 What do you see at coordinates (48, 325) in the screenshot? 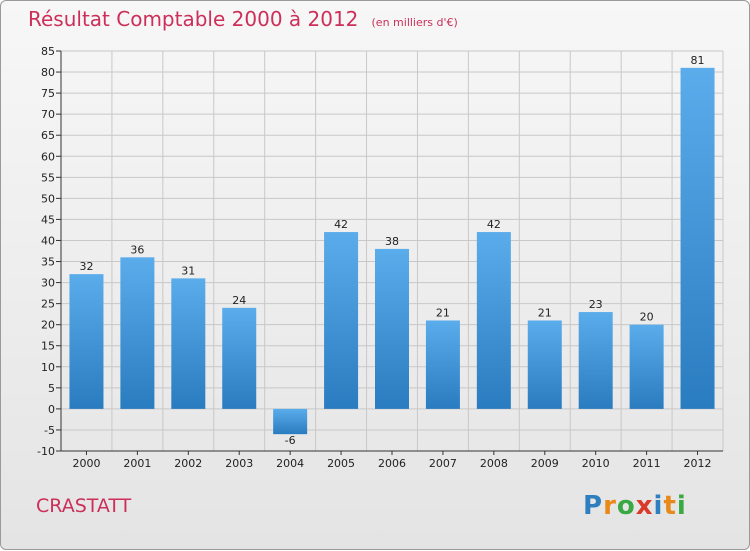
I see `y-tick-label: 20` at bounding box center [48, 325].